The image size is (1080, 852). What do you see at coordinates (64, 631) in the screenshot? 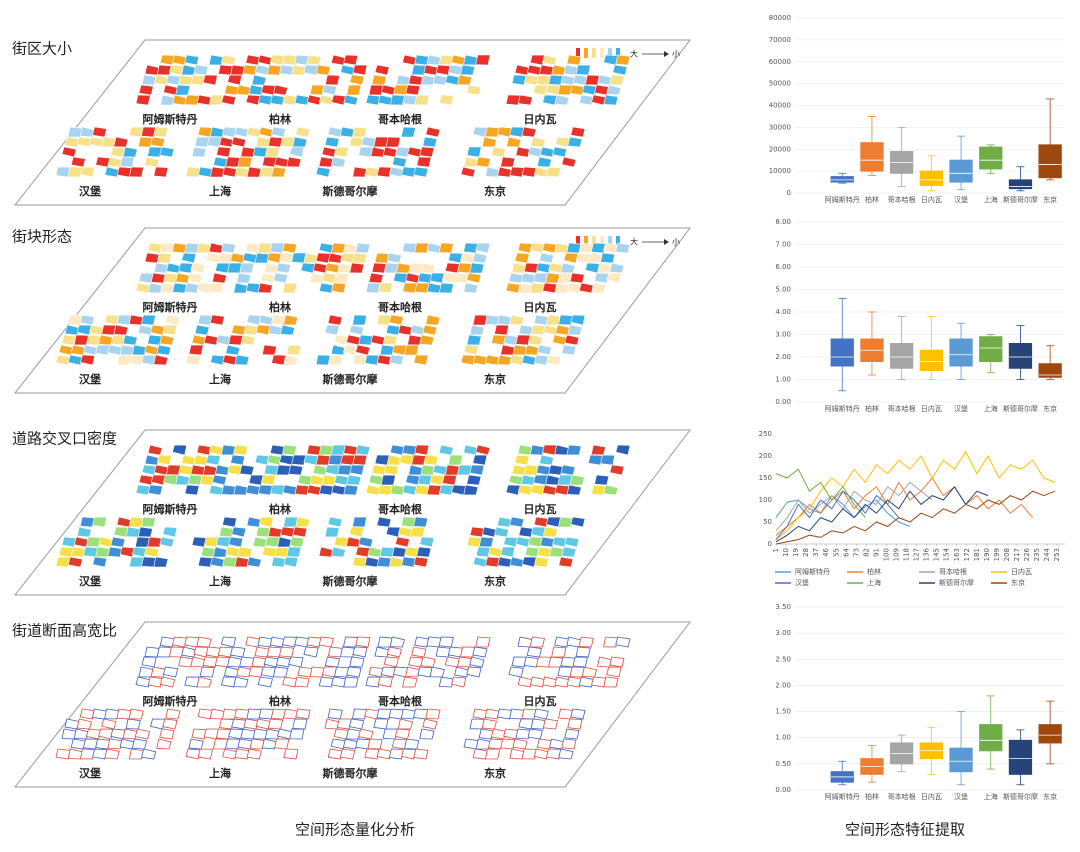
I see `panel-title: 街道断面高宽比` at bounding box center [64, 631].